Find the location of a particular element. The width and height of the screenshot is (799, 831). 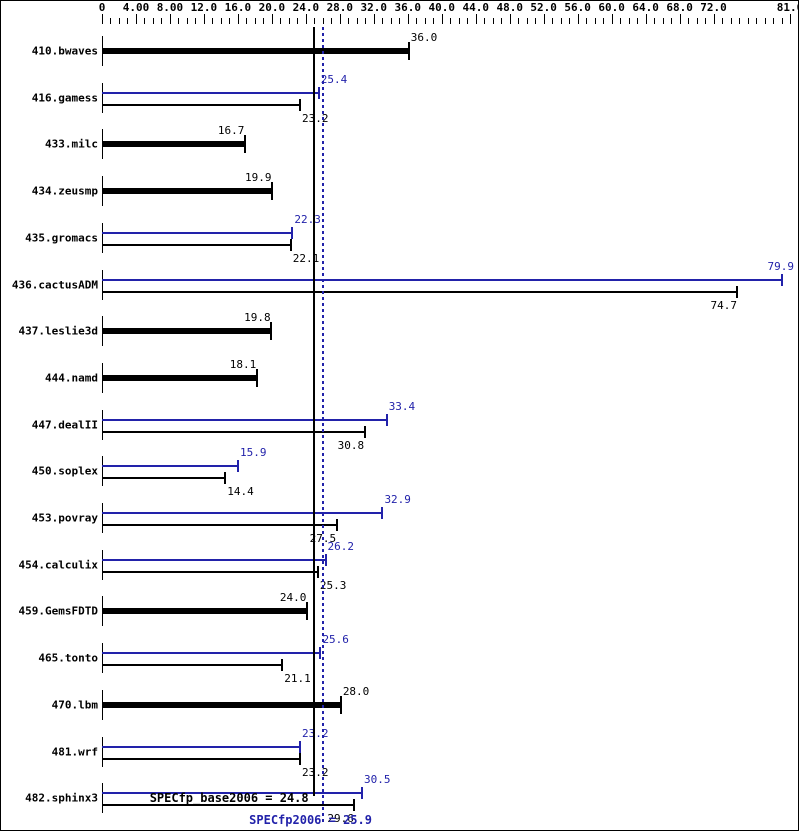

benchmark-label: 436.cactusADM is located at coordinates (54, 284).